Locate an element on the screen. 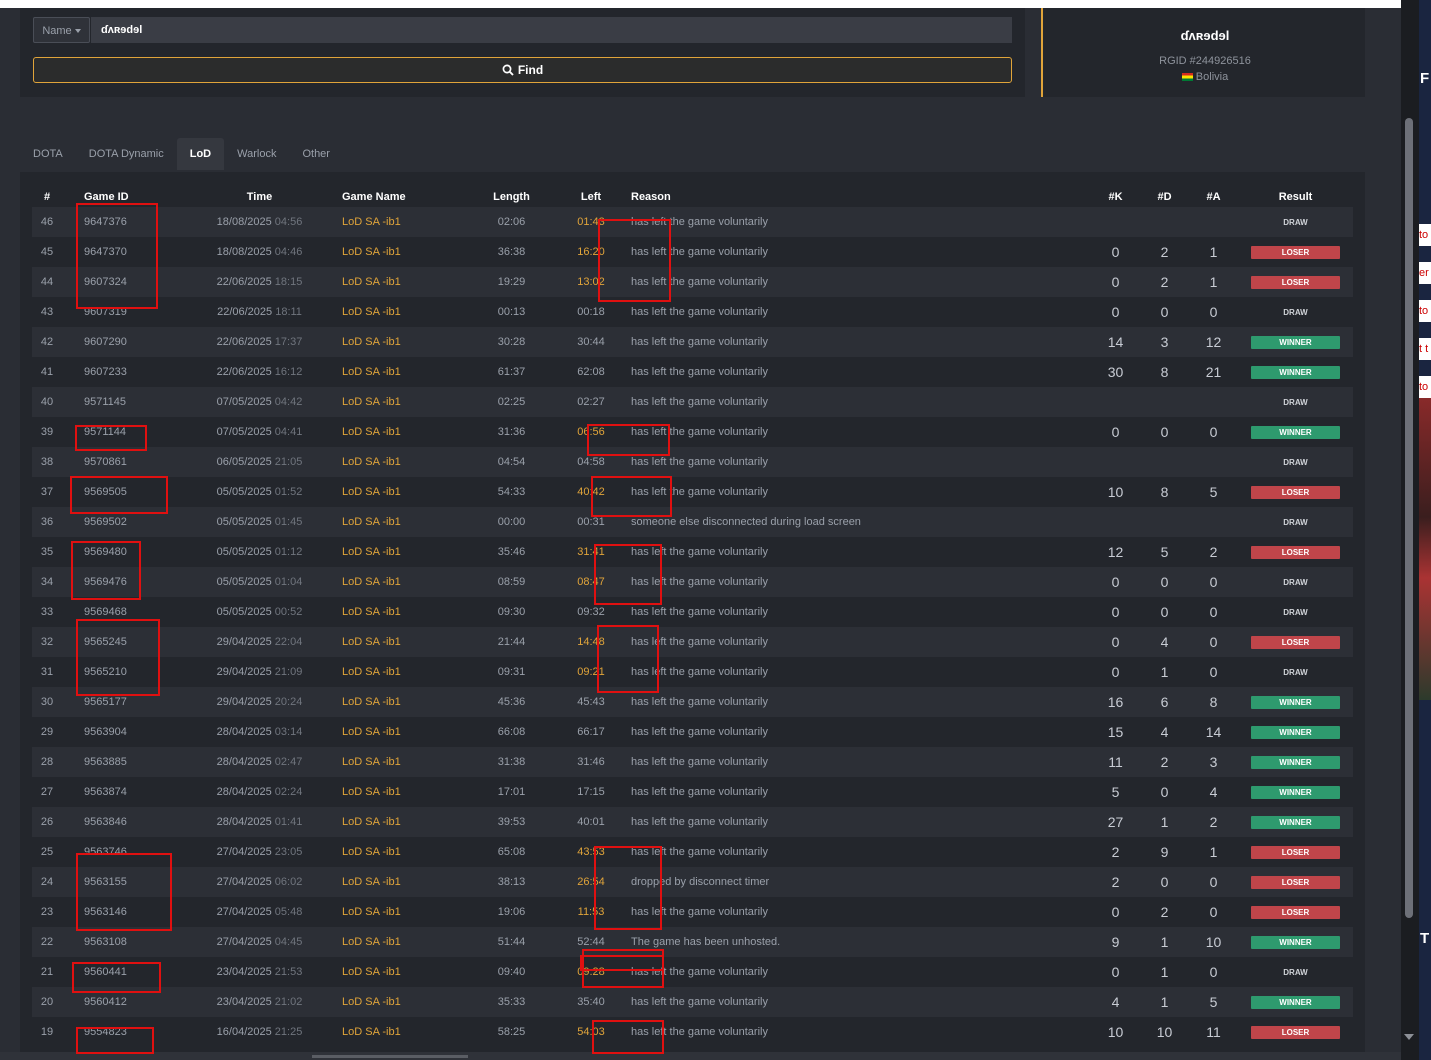 Image resolution: width=1431 pixels, height=1060 pixels. row-game-id: 9569480 is located at coordinates (105, 552).